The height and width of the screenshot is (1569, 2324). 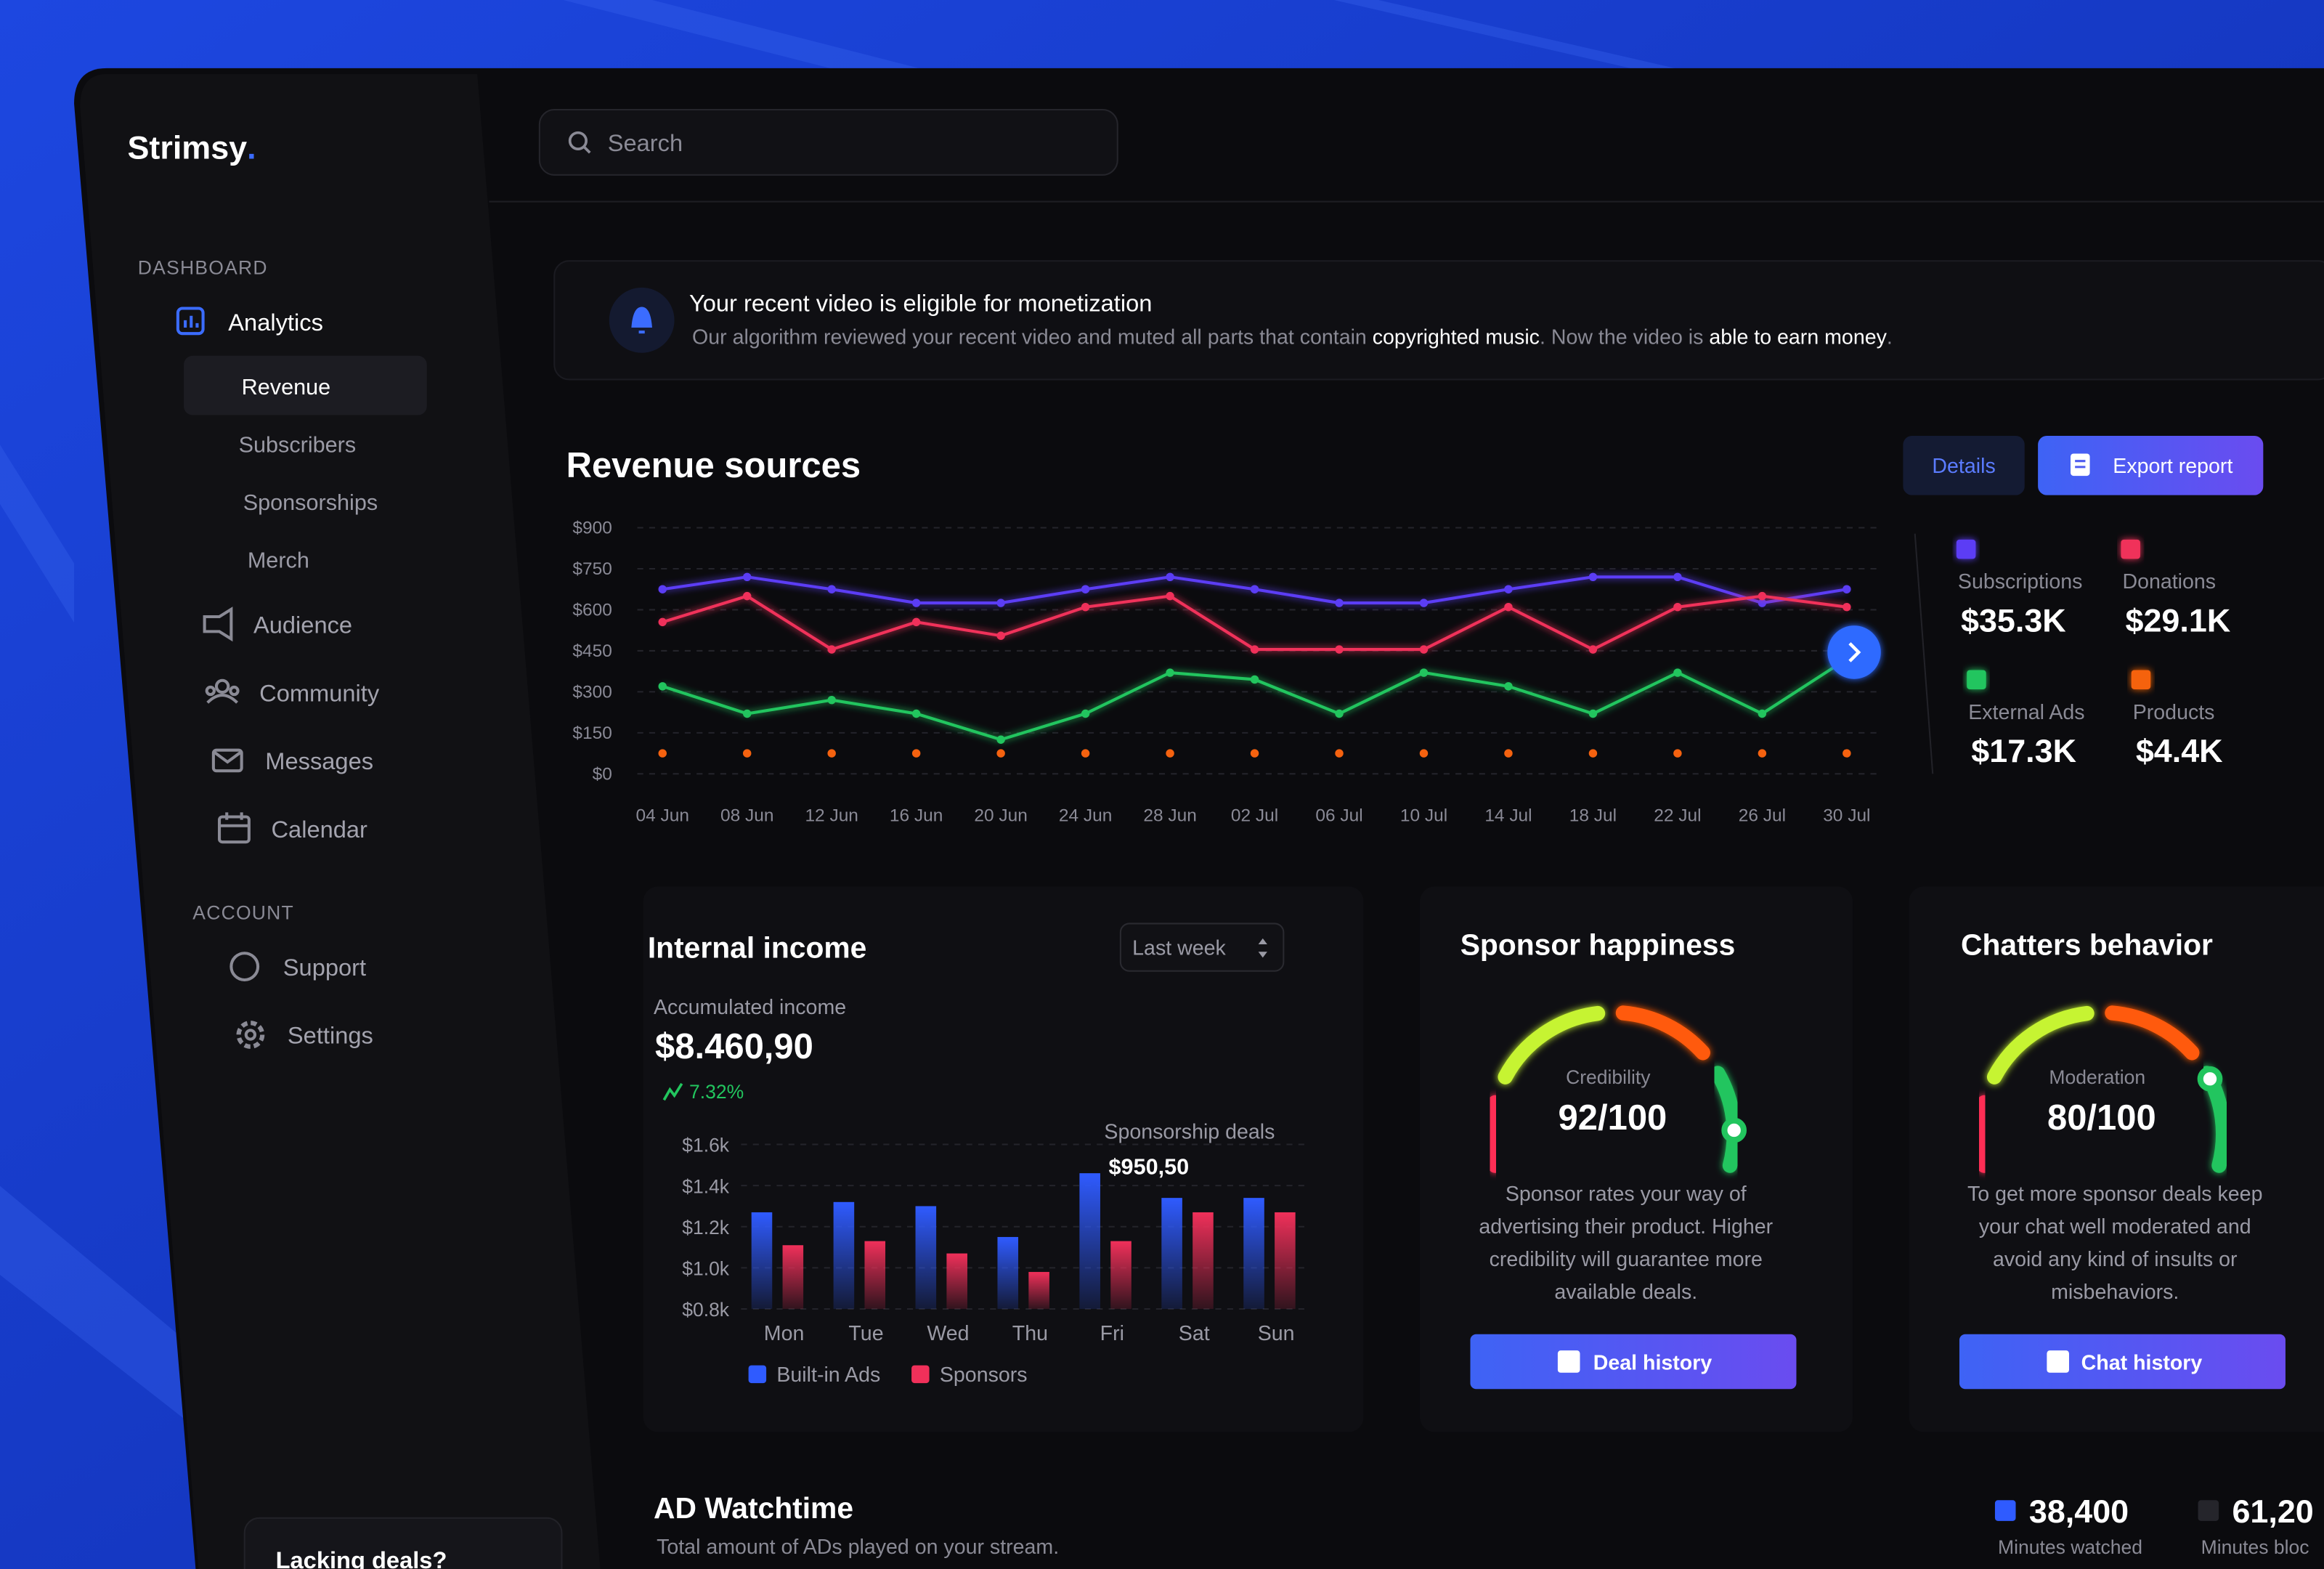 What do you see at coordinates (1338, 816) in the screenshot?
I see `x-tick-label: 06 Jul` at bounding box center [1338, 816].